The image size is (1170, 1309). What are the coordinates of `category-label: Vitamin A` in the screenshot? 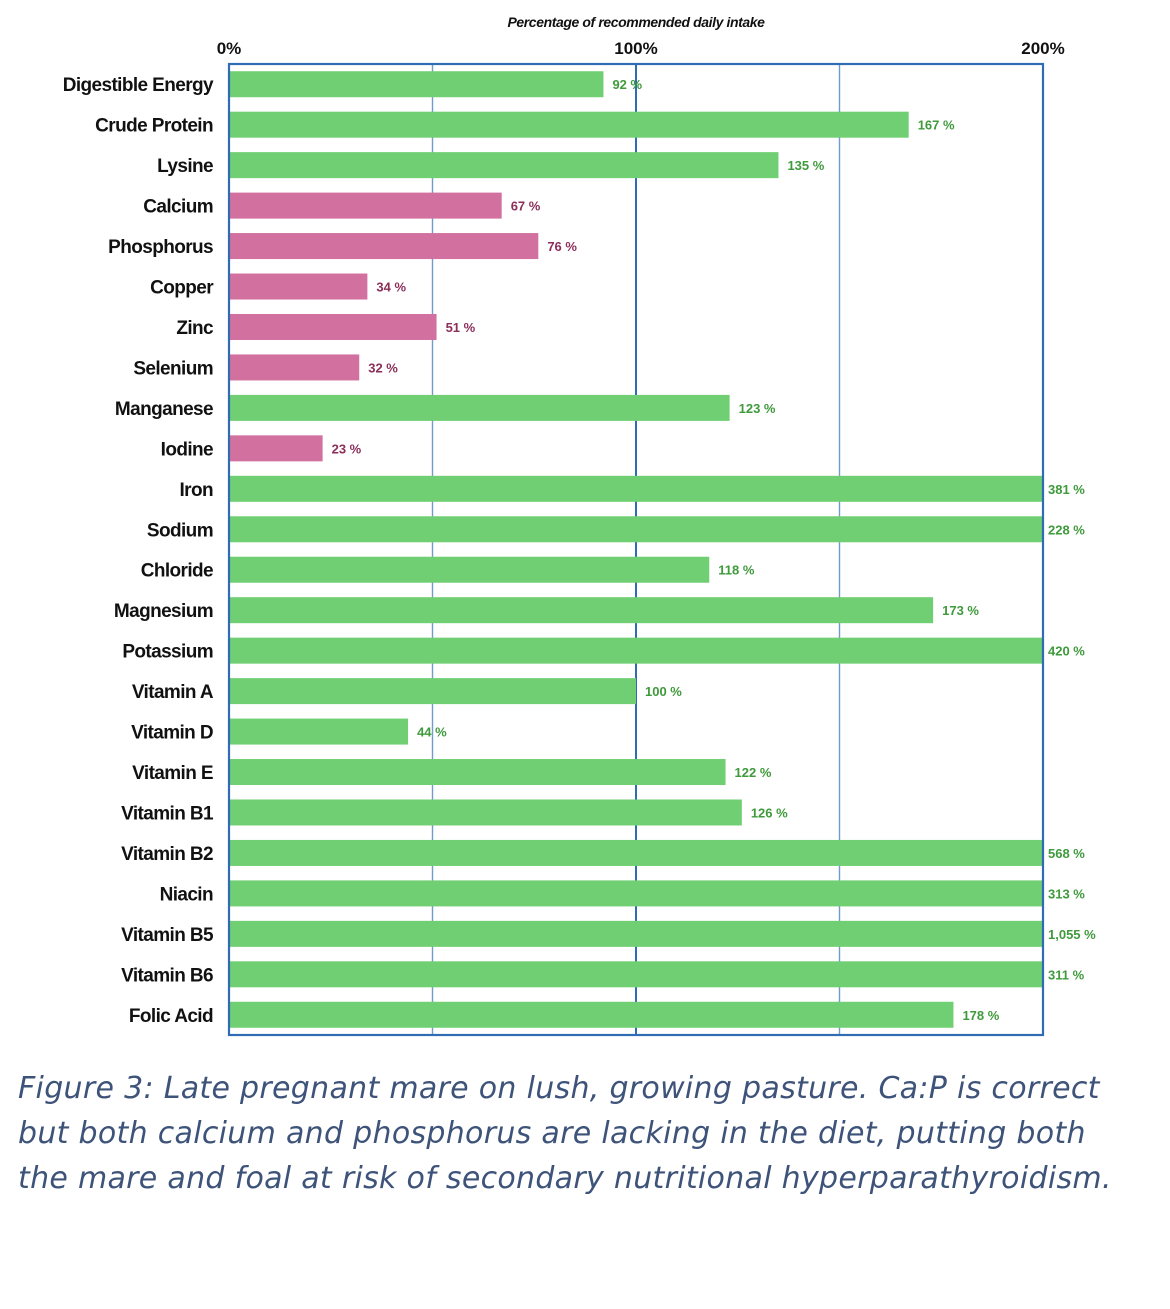 It's located at (173, 692).